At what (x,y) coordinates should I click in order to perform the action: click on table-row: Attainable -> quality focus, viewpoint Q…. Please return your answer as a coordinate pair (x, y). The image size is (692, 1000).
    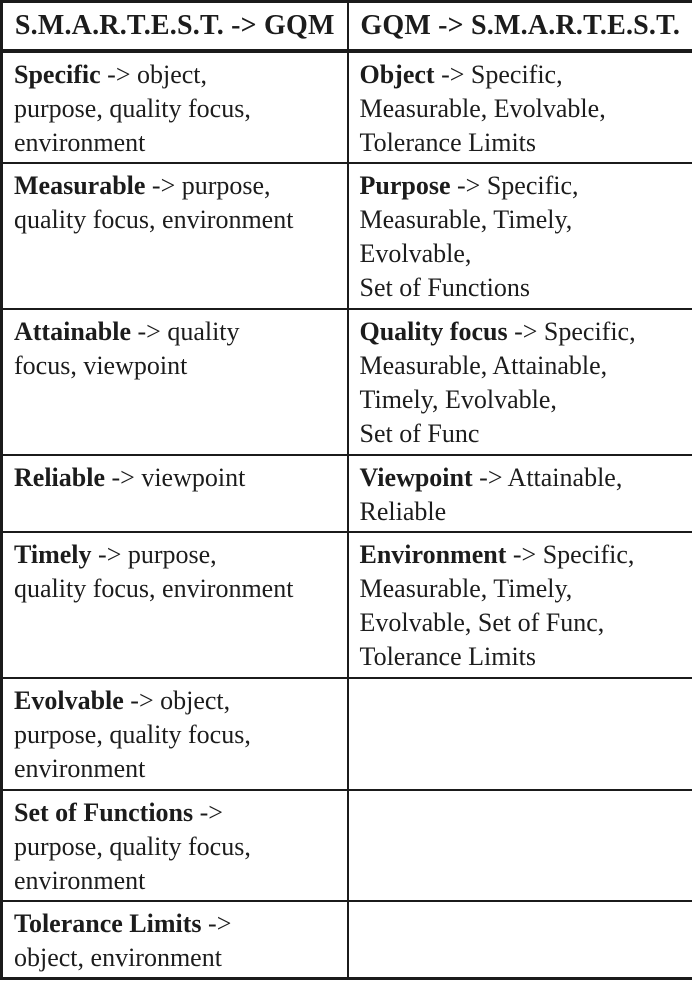
    Looking at the image, I should click on (346, 382).